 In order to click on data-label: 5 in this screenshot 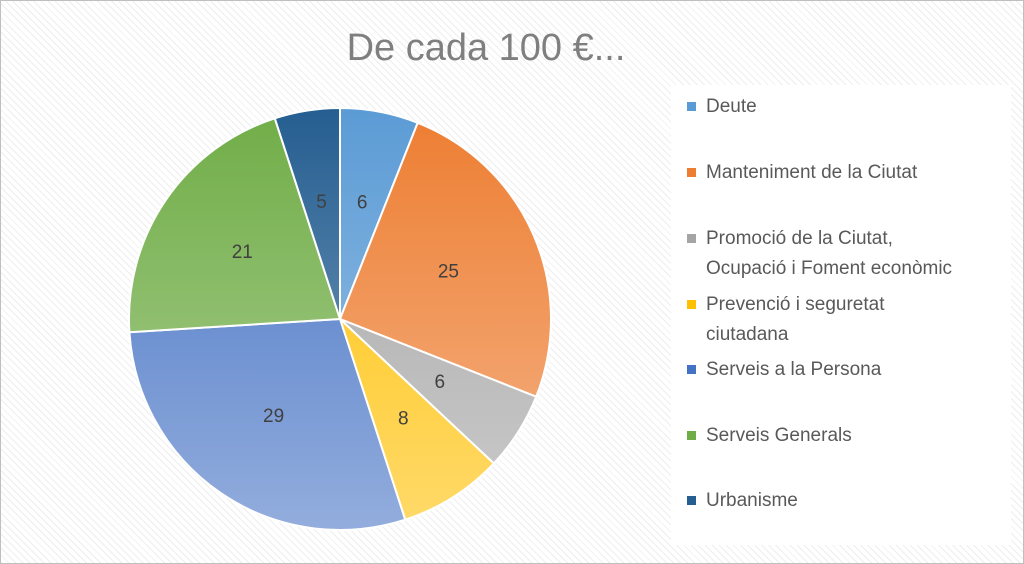, I will do `click(321, 202)`.